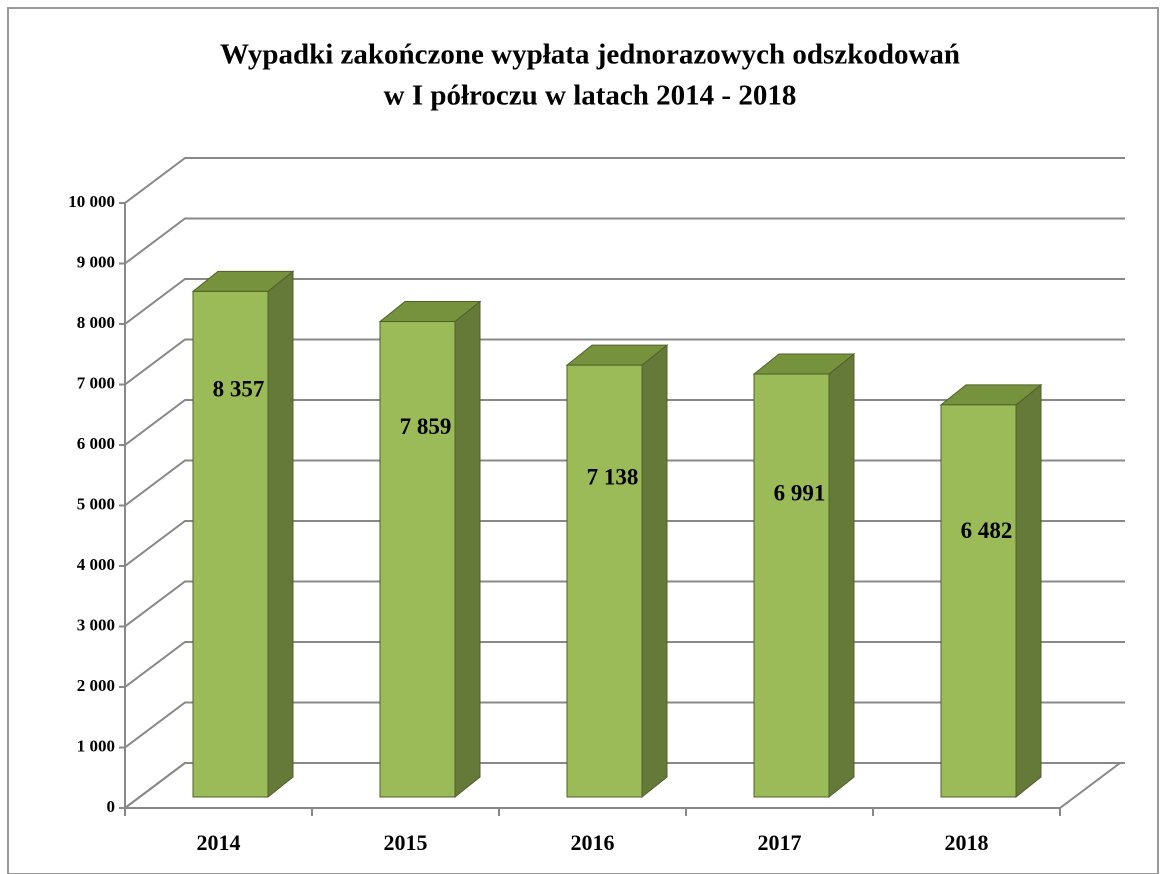 Image resolution: width=1163 pixels, height=874 pixels. Describe the element at coordinates (96, 624) in the screenshot. I see `y-tick-label: 3 000` at that location.